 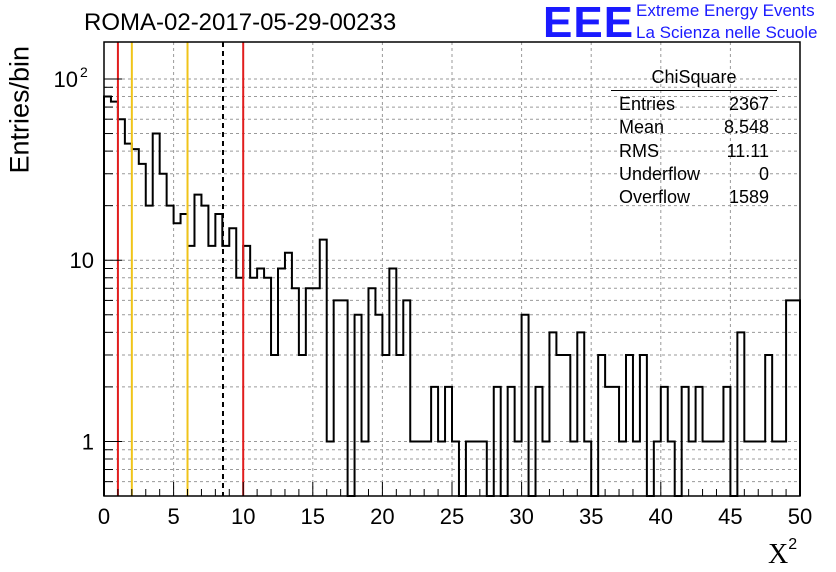 What do you see at coordinates (243, 516) in the screenshot?
I see `x-tick-label: 10` at bounding box center [243, 516].